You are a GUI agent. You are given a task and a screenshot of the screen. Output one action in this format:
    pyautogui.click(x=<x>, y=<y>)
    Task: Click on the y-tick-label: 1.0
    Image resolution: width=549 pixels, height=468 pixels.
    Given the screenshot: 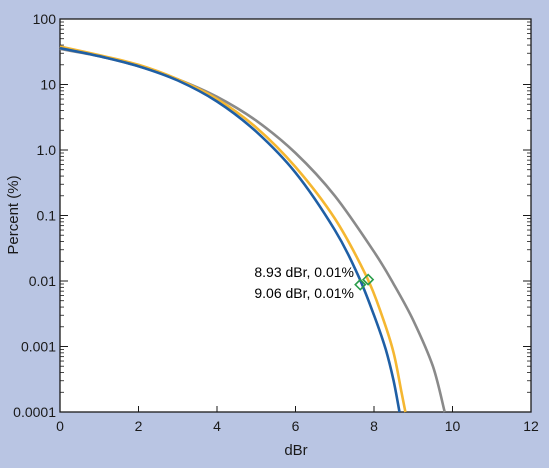 What is the action you would take?
    pyautogui.click(x=47, y=150)
    